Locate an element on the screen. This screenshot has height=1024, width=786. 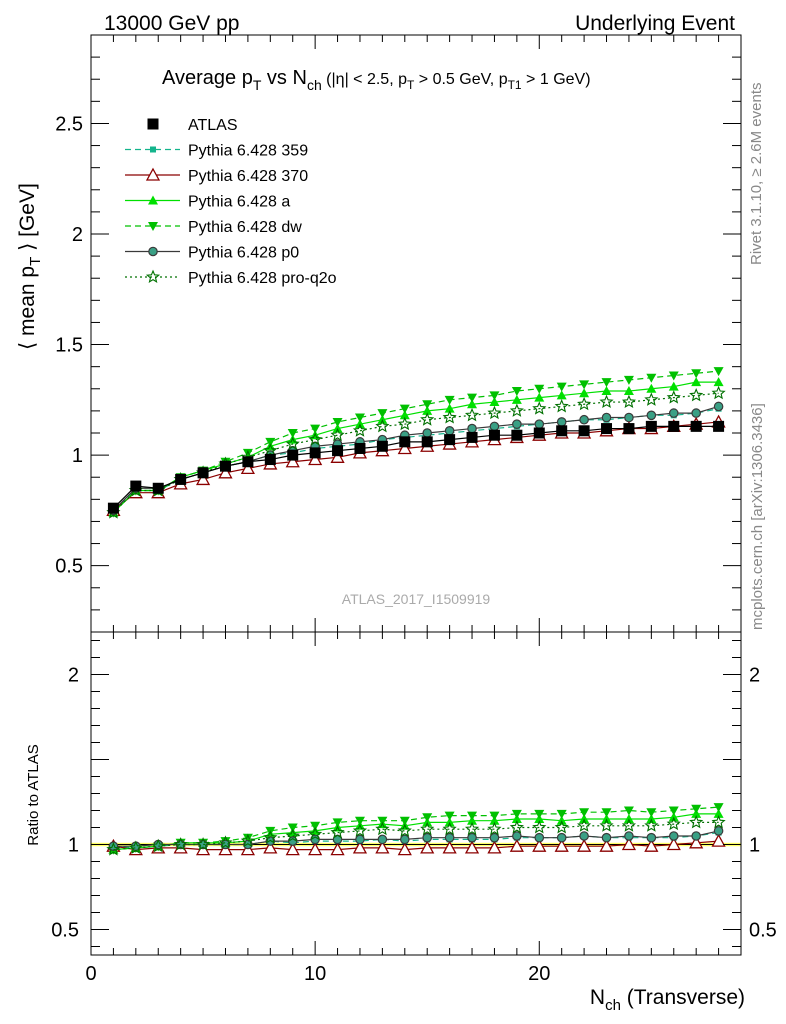
legend-entry: Pythia 6.428 pro-q2o is located at coordinates (231, 278).